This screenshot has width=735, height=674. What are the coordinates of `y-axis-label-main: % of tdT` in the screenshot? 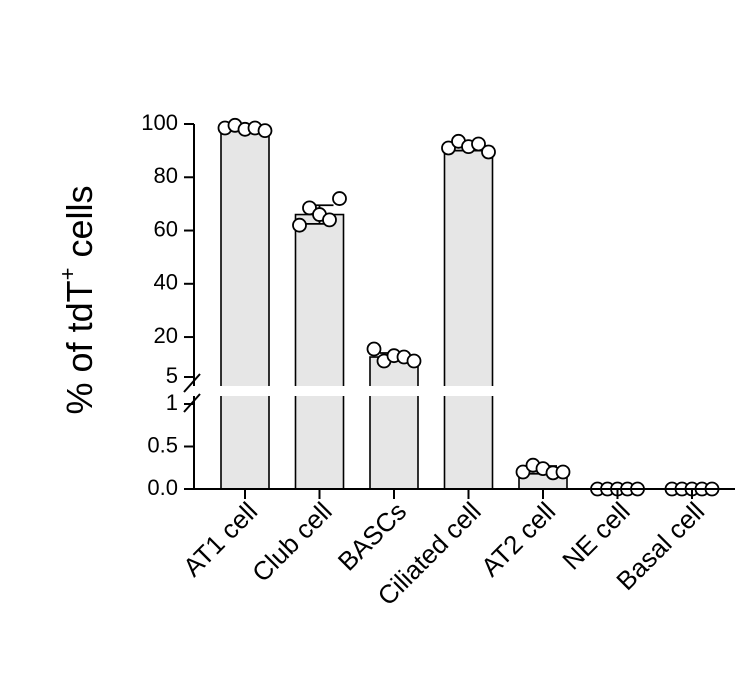 It's located at (79, 347).